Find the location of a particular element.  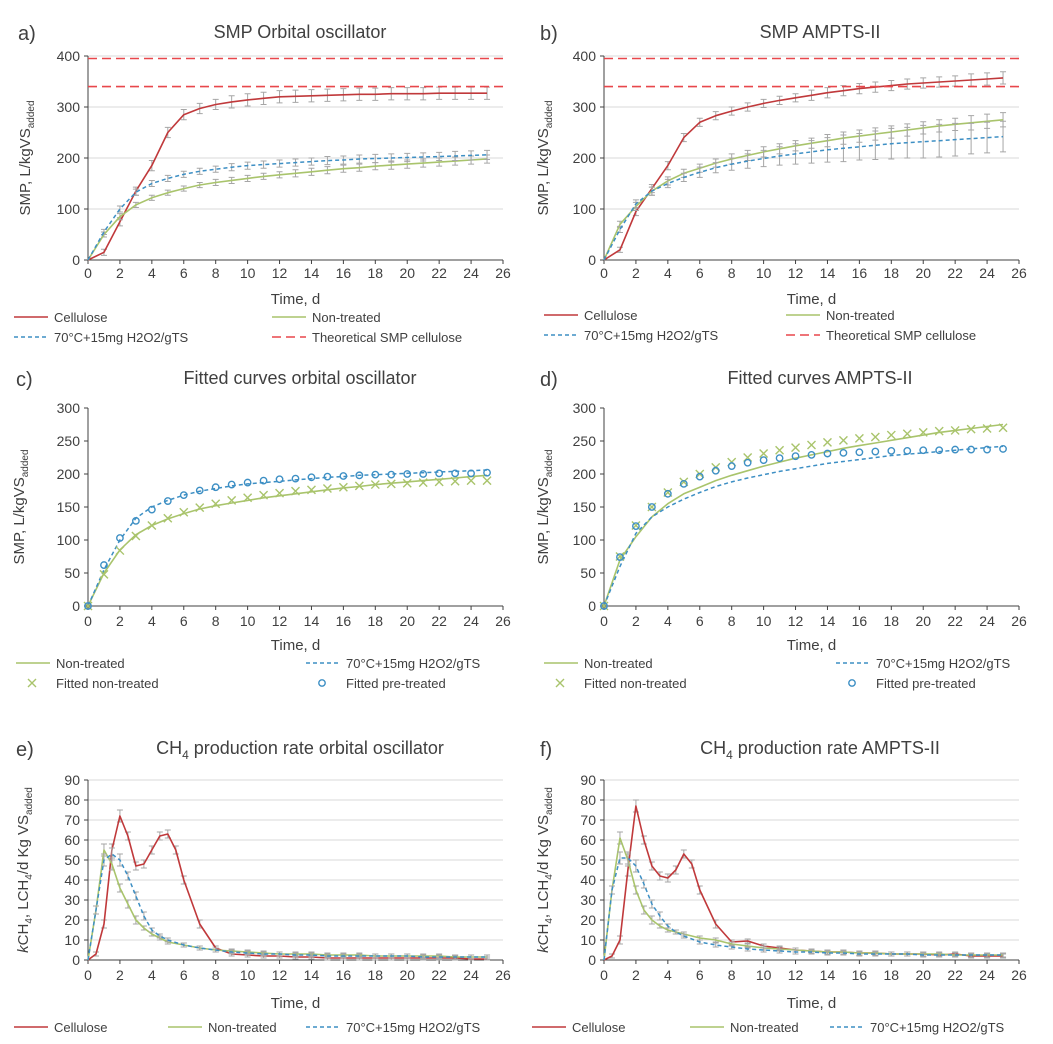

chart-title: SMP Orbital oscillator is located at coordinates (300, 32).